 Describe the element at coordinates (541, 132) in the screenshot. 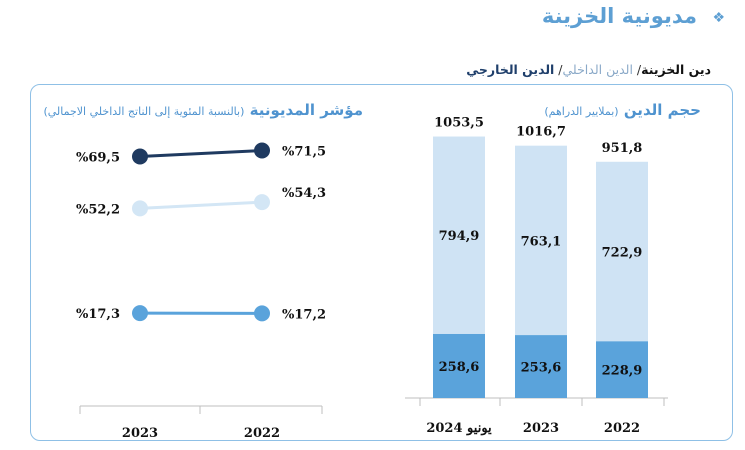

I see `bar-total-label: 1016,7` at that location.